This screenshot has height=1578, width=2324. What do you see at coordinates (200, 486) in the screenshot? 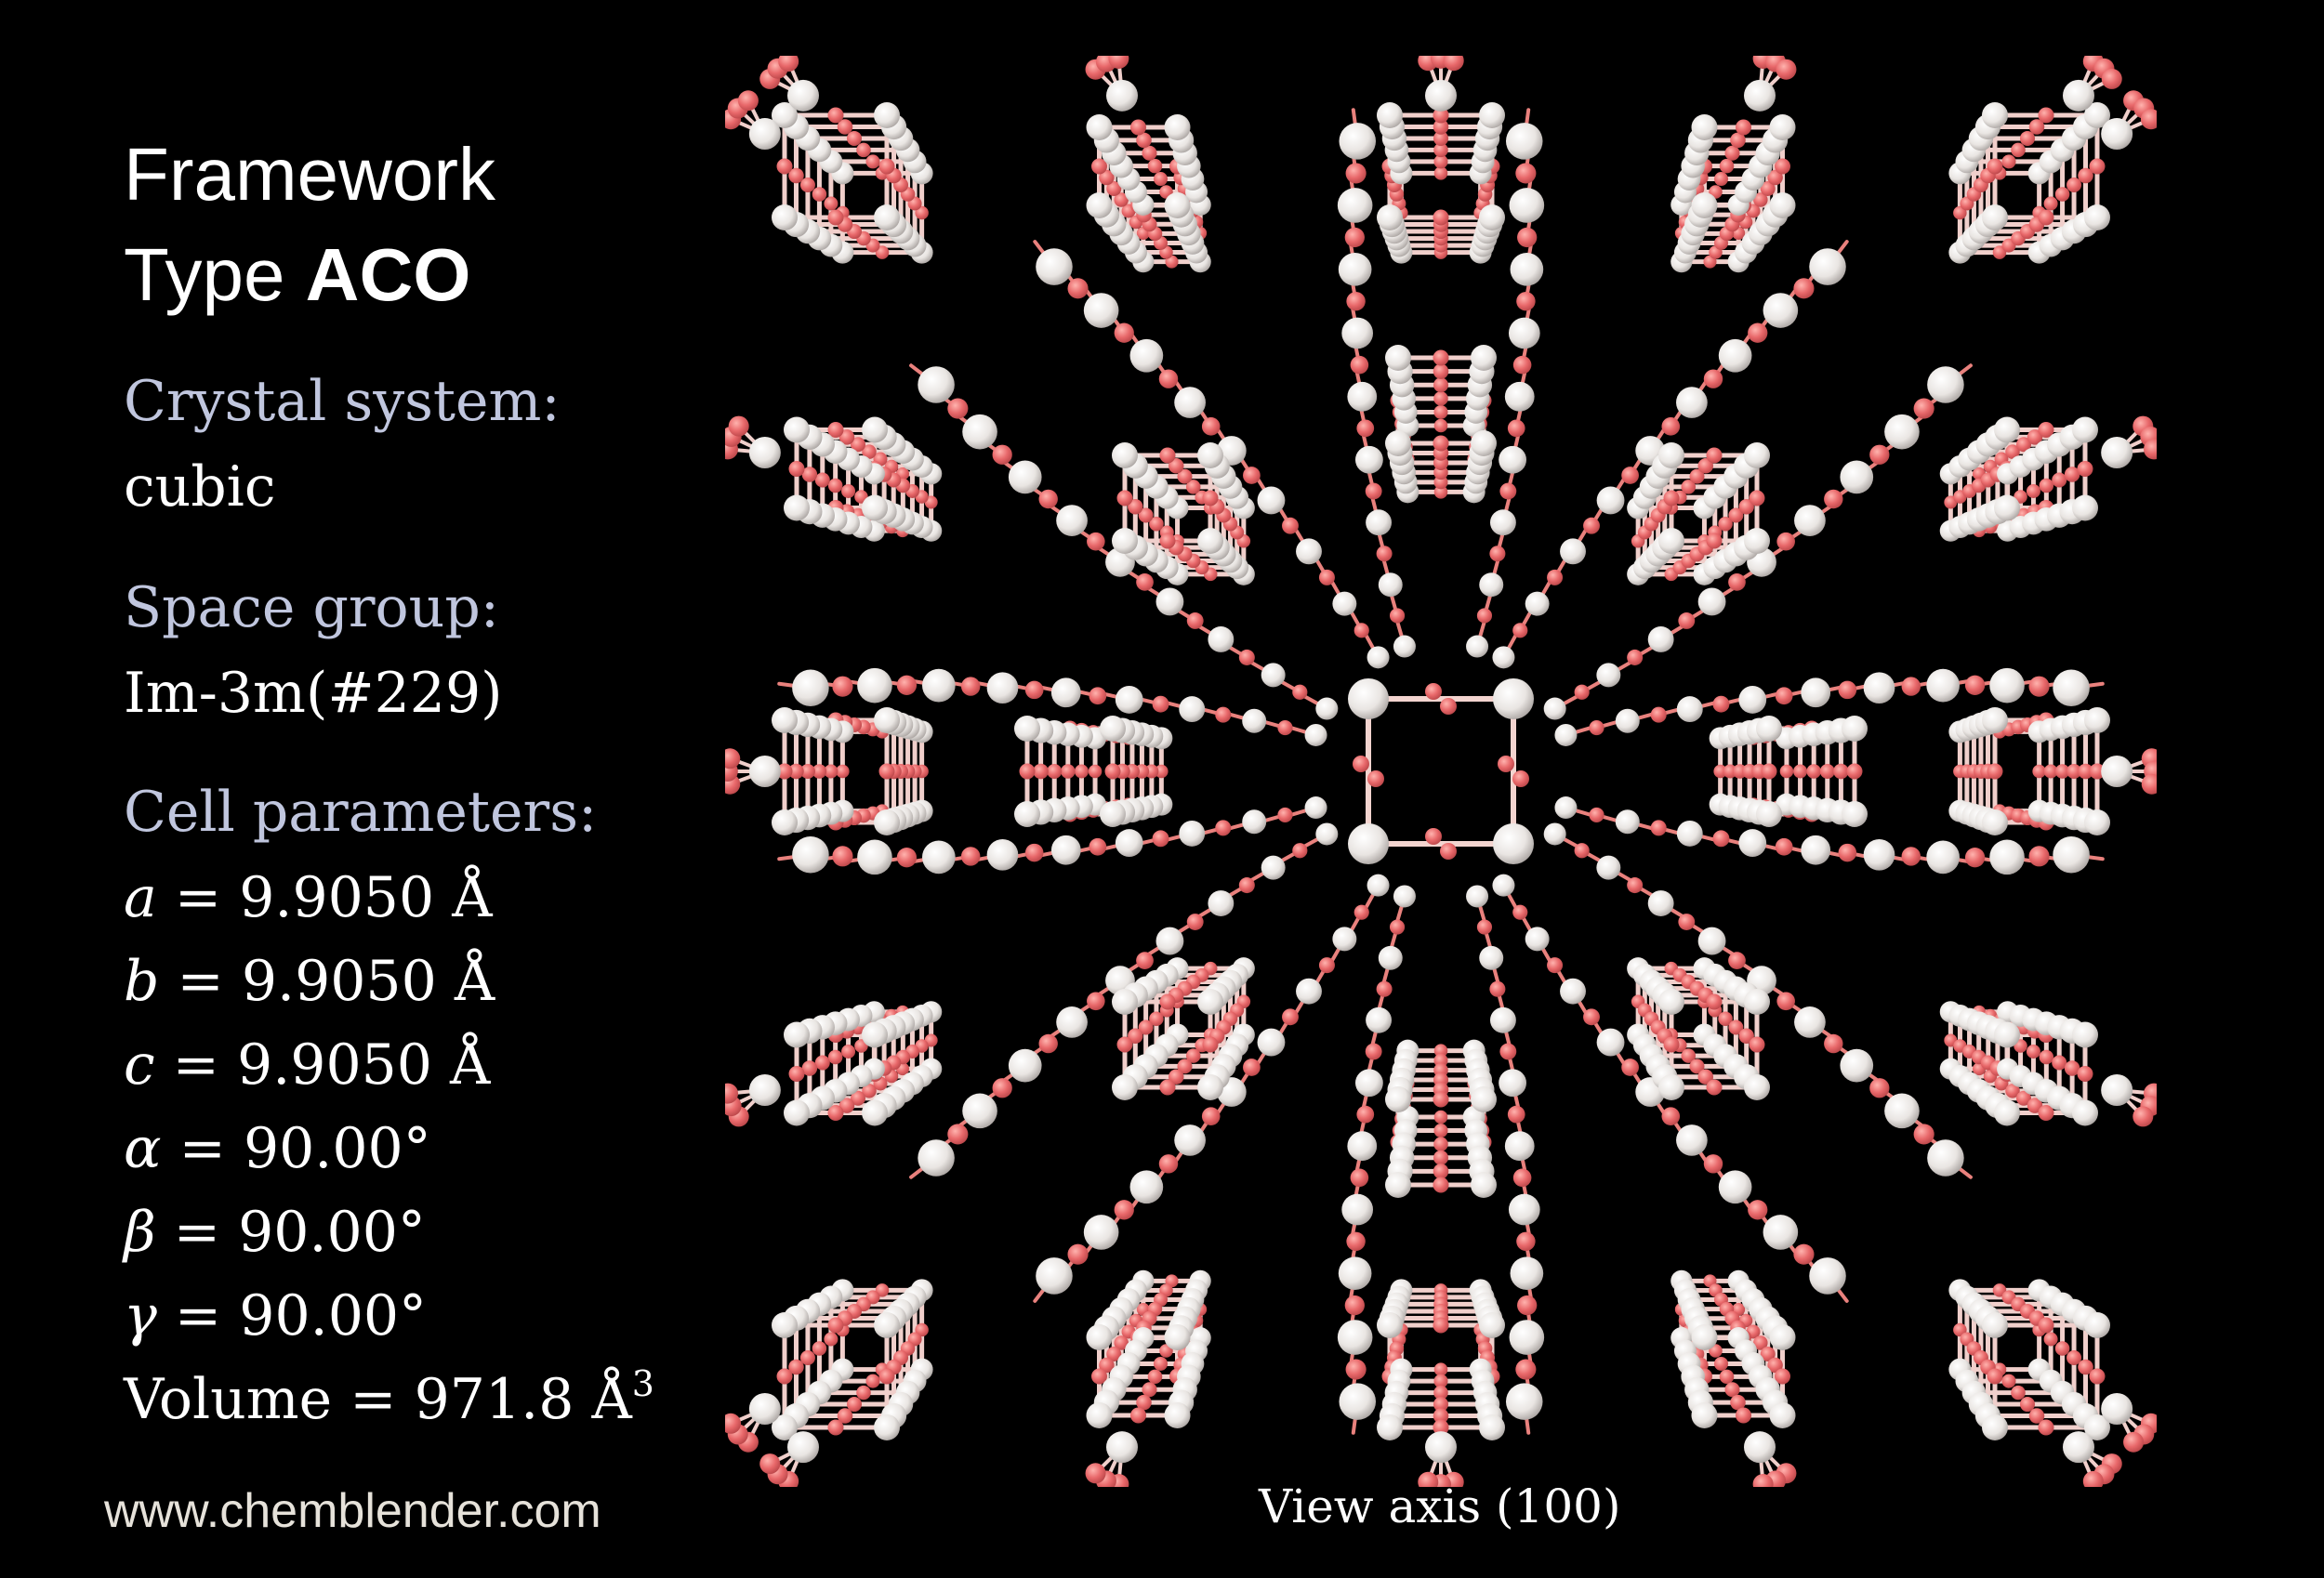
I see `crystal-system-value: cubic` at bounding box center [200, 486].